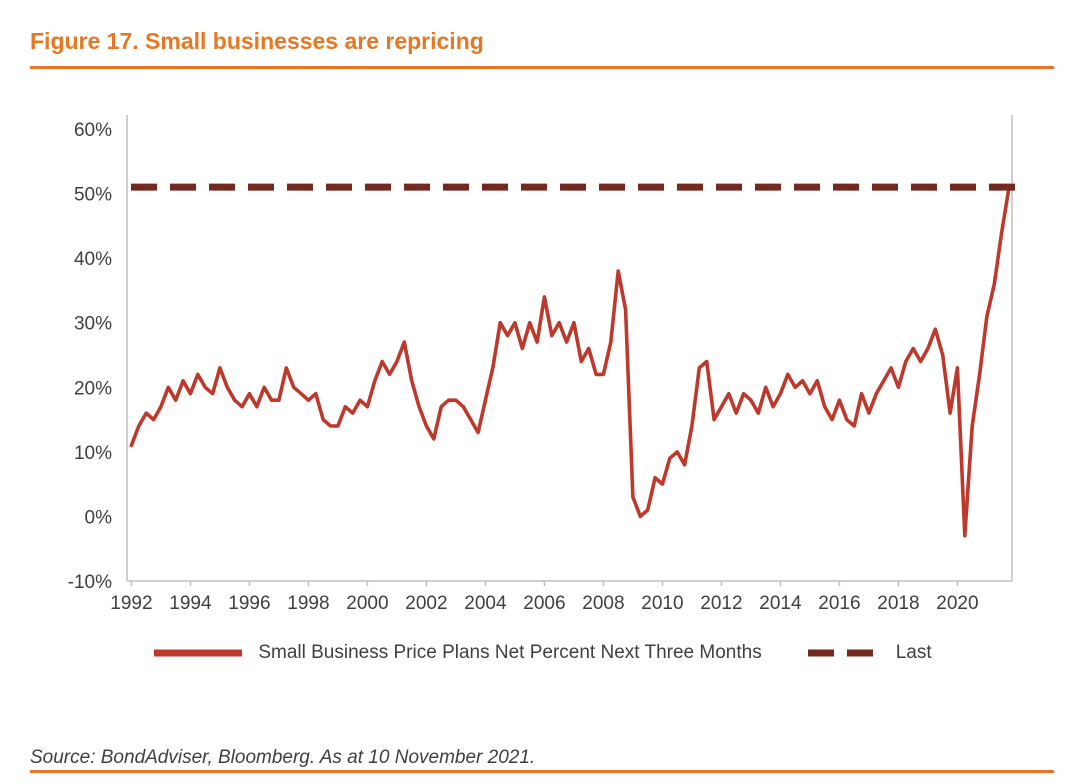 The width and height of the screenshot is (1084, 783). Describe the element at coordinates (542, 67) in the screenshot. I see `top-divider` at that location.